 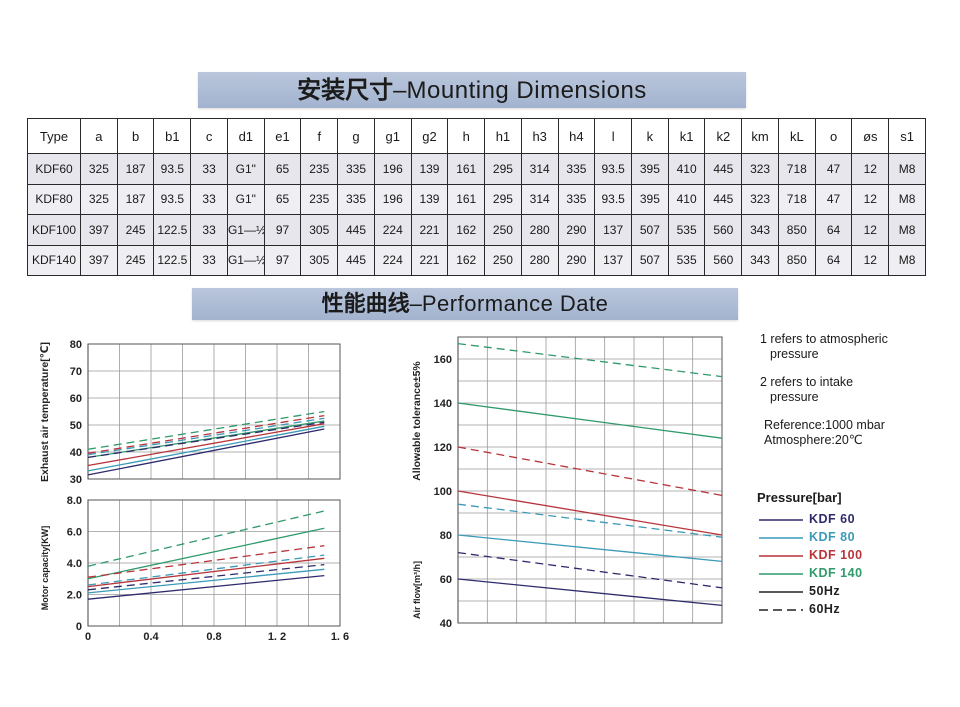 I want to click on y-axis-label-secondary: Air flow[m³/h], so click(x=417, y=590).